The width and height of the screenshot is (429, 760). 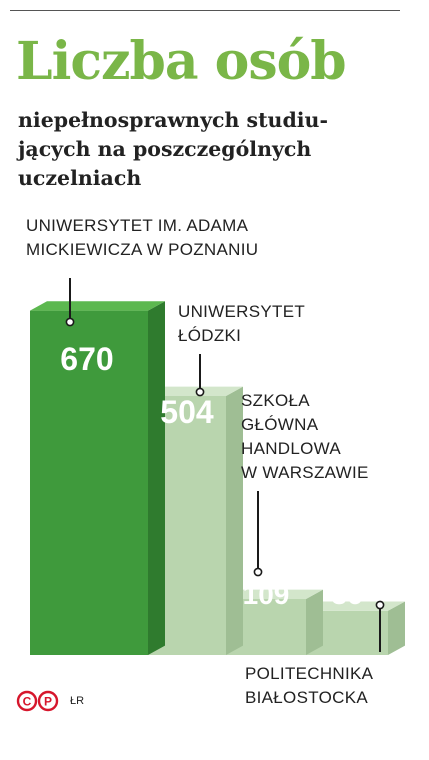 I want to click on category-label-1: UNIWERSYTET ŁÓDZKI, so click(x=241, y=324).